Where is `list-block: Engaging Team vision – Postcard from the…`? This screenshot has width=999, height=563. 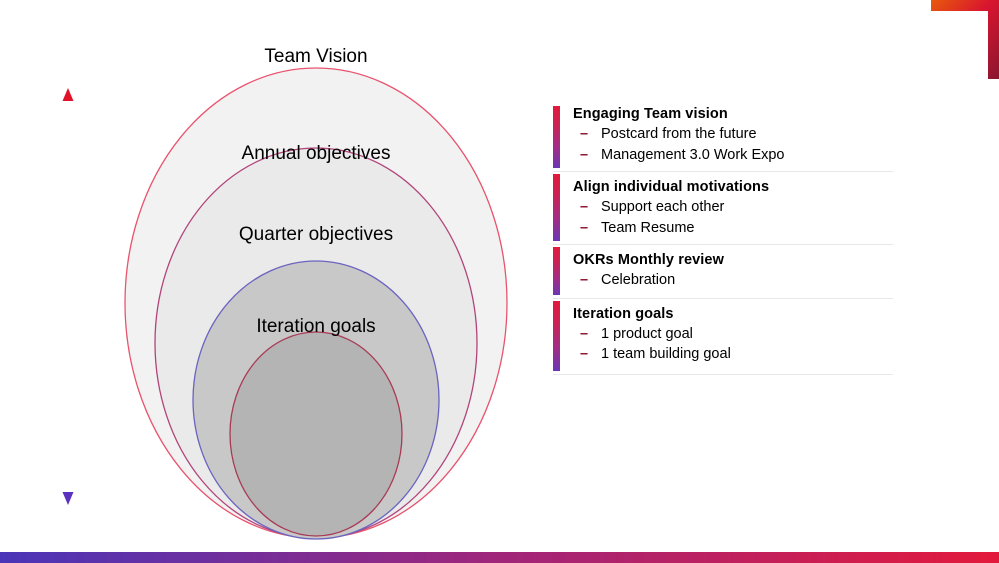
list-block: Engaging Team vision – Postcard from the… is located at coordinates (723, 138).